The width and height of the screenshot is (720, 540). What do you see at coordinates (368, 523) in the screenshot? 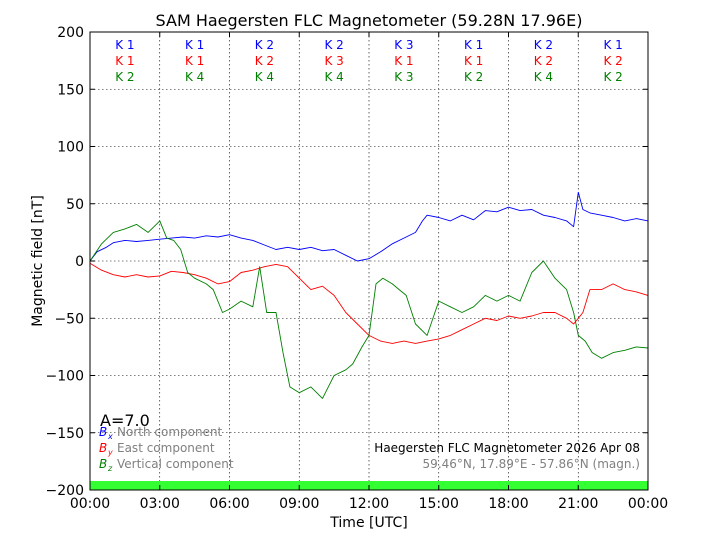
I see `x-axis-label: Time [UTC]` at bounding box center [368, 523].